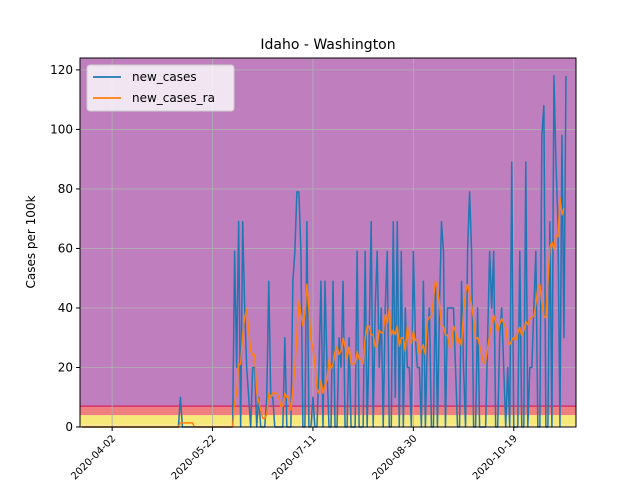  What do you see at coordinates (65, 189) in the screenshot?
I see `y-tick-label: 80` at bounding box center [65, 189].